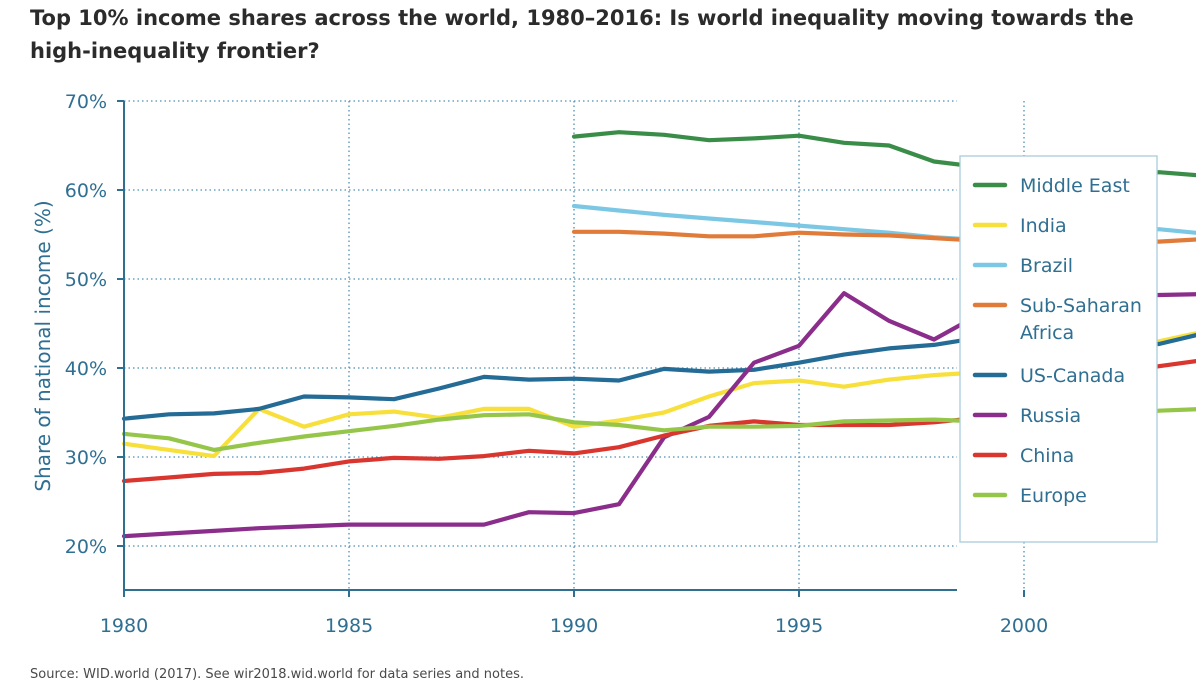 This screenshot has width=1196, height=693. What do you see at coordinates (1050, 416) in the screenshot?
I see `legend-label: Russia` at bounding box center [1050, 416].